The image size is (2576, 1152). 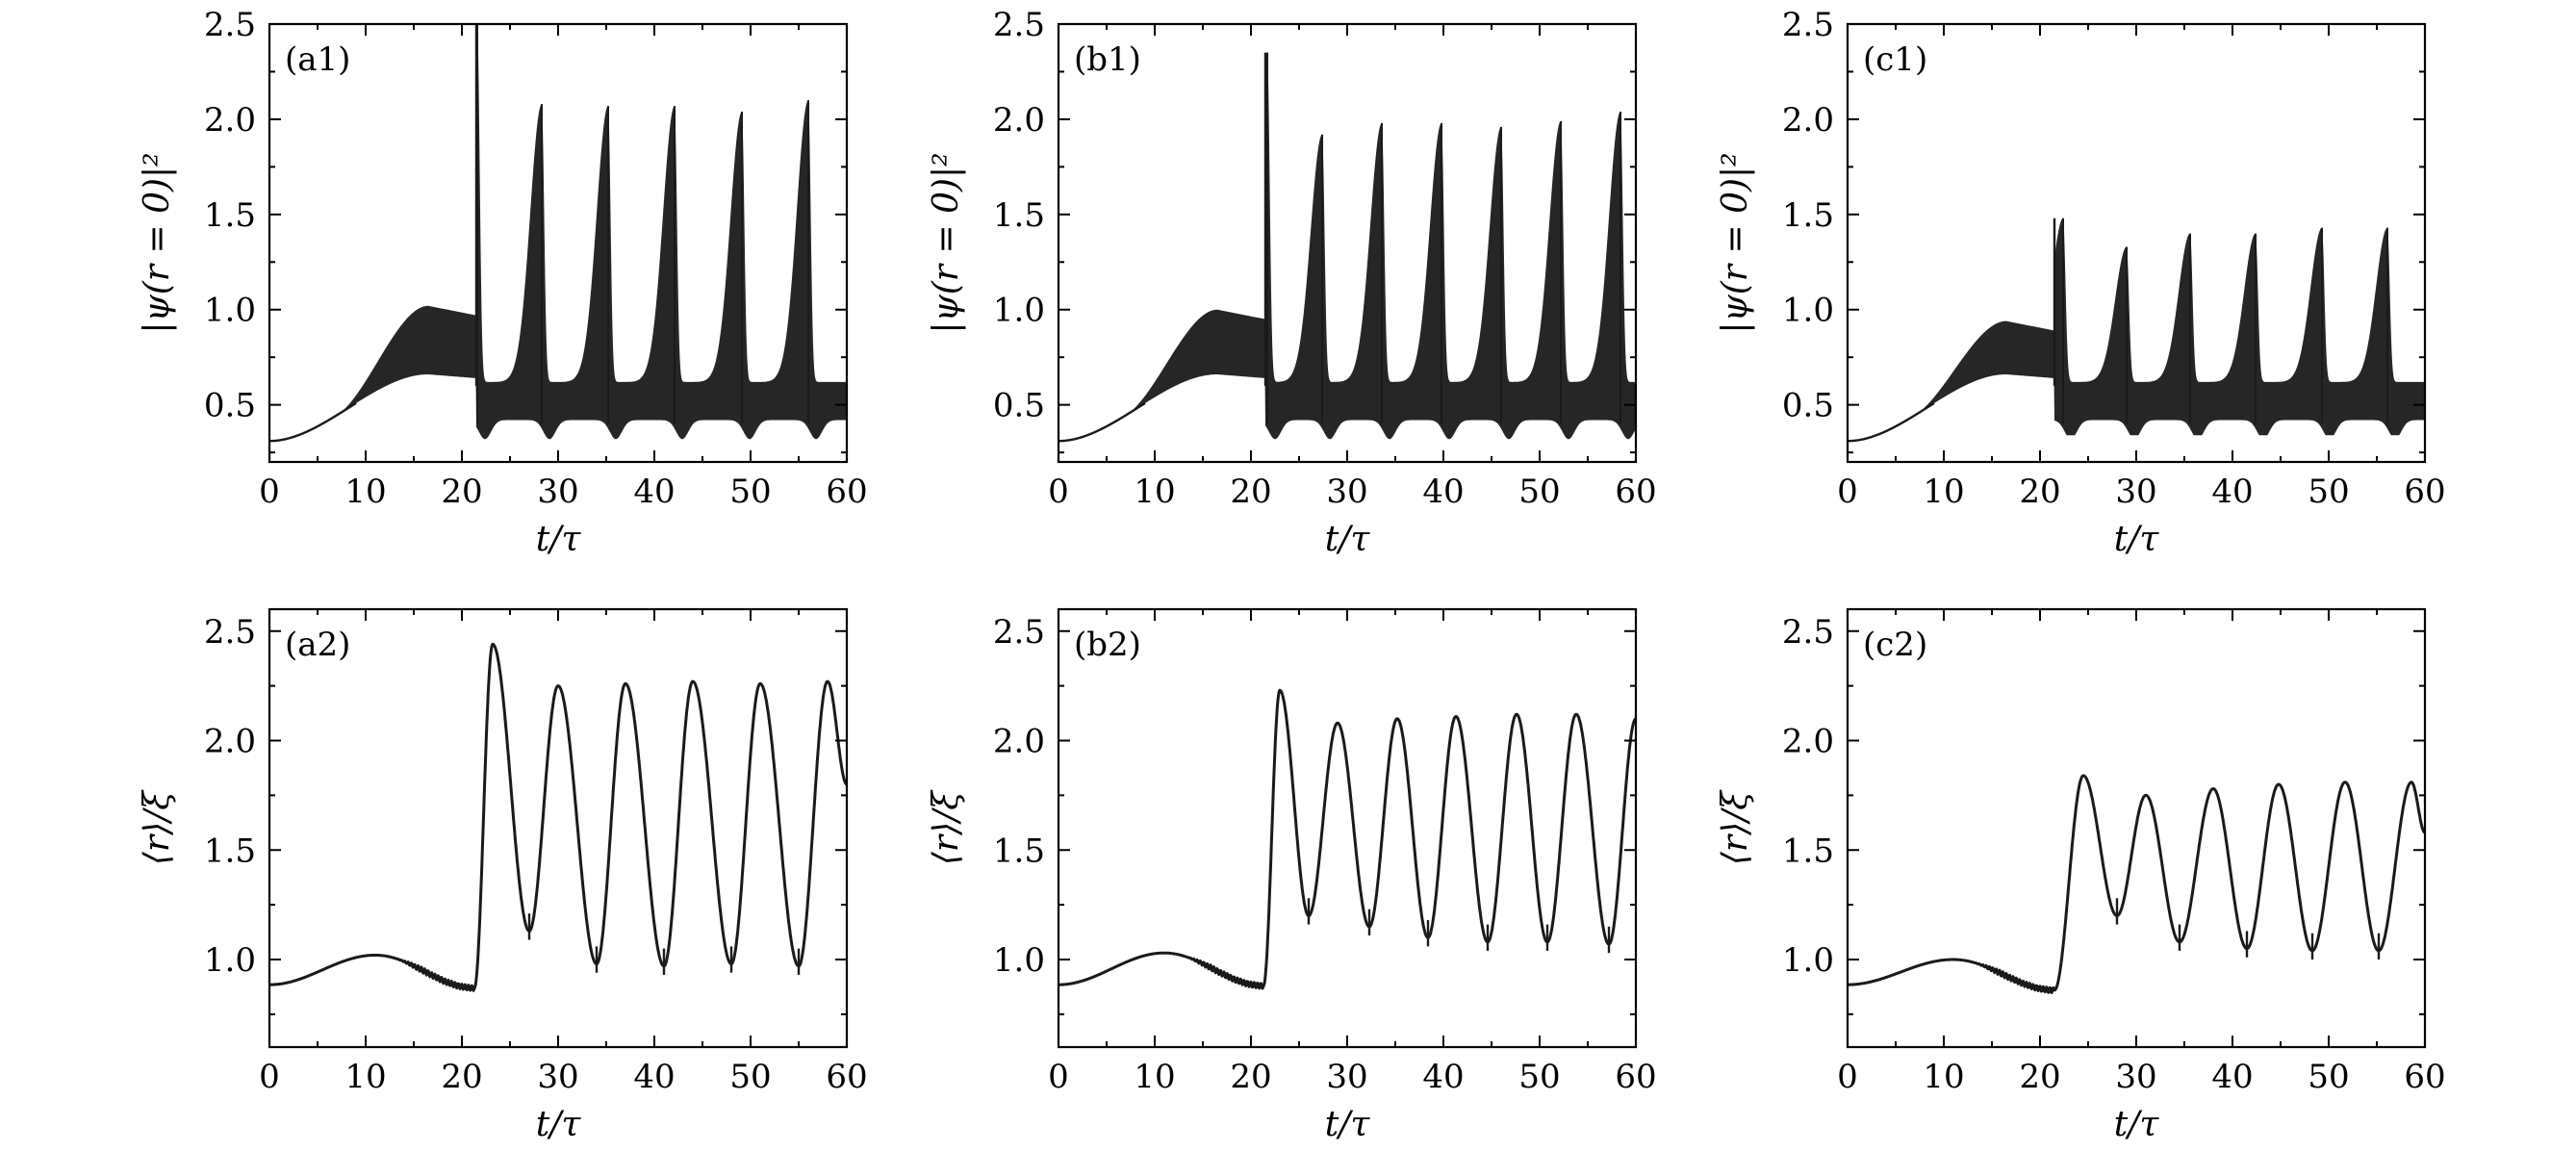 I want to click on series-a1, so click(x=558, y=233).